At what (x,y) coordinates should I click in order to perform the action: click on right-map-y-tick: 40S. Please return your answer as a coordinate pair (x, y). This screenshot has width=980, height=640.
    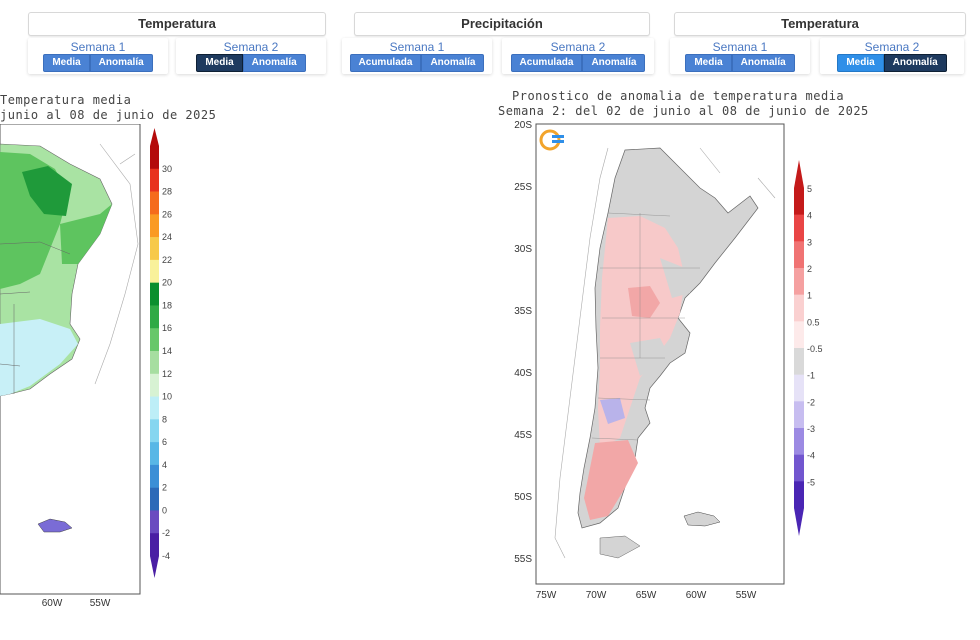
    Looking at the image, I should click on (523, 373).